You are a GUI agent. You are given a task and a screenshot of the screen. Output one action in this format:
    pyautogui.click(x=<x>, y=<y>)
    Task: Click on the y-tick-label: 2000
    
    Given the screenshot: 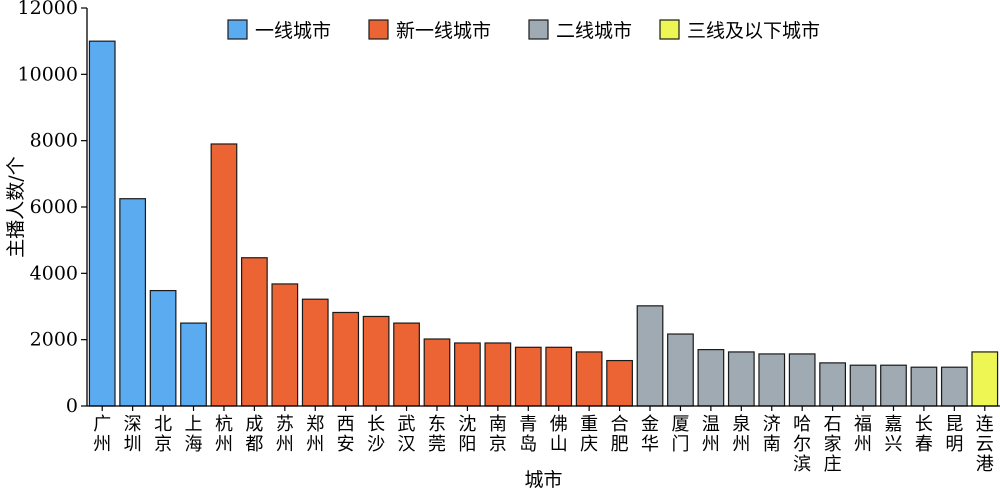 What is the action you would take?
    pyautogui.click(x=54, y=340)
    